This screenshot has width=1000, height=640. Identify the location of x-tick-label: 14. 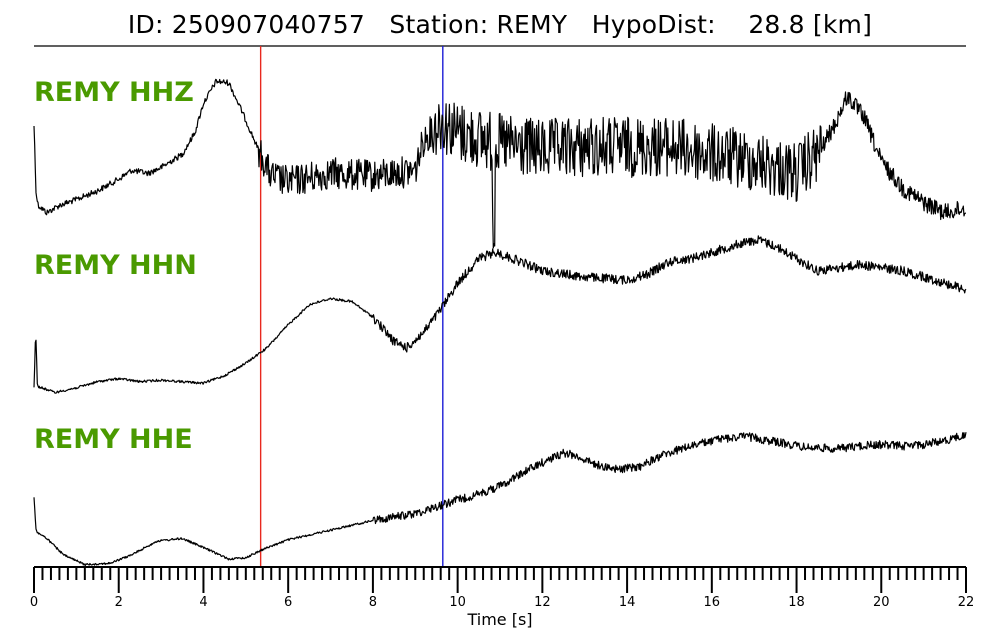
(627, 602).